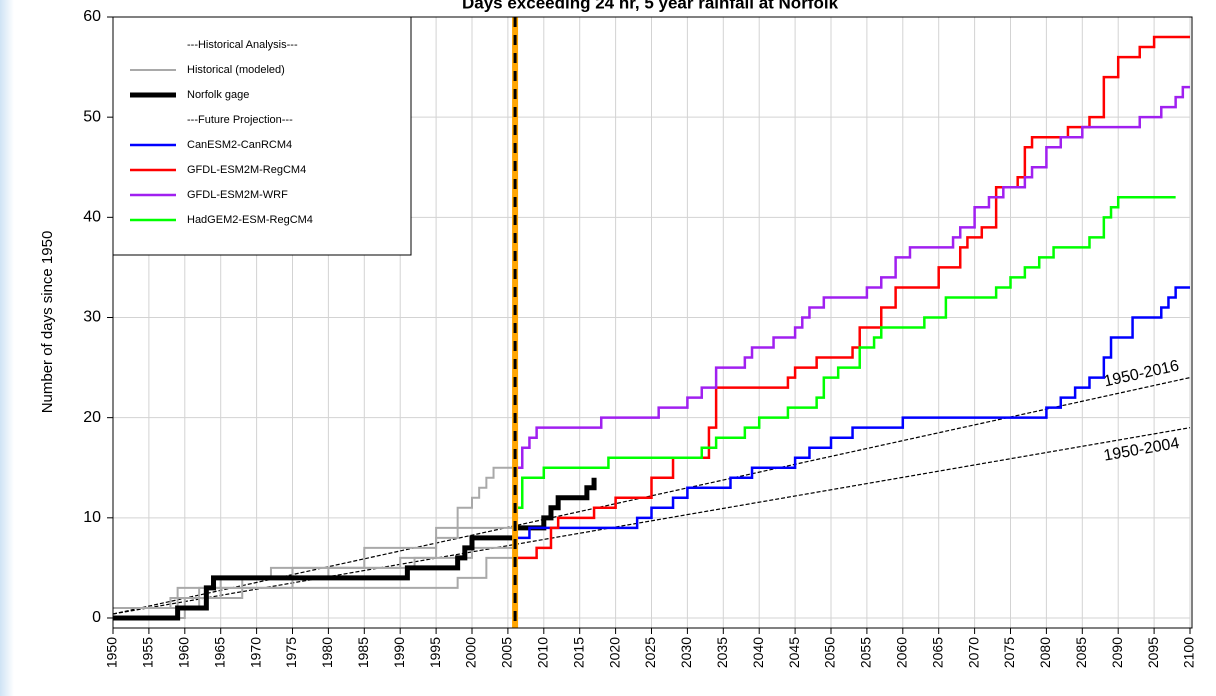 The width and height of the screenshot is (1216, 696). I want to click on legend-label: CanESM2-CanRCM4, so click(239, 145).